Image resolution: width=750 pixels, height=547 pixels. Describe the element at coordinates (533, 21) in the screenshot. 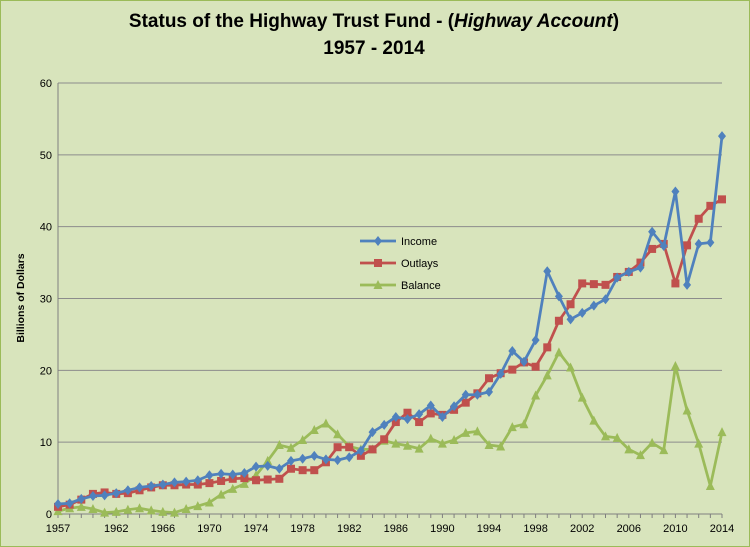

I see `chart-title-italic: Highway Account` at that location.